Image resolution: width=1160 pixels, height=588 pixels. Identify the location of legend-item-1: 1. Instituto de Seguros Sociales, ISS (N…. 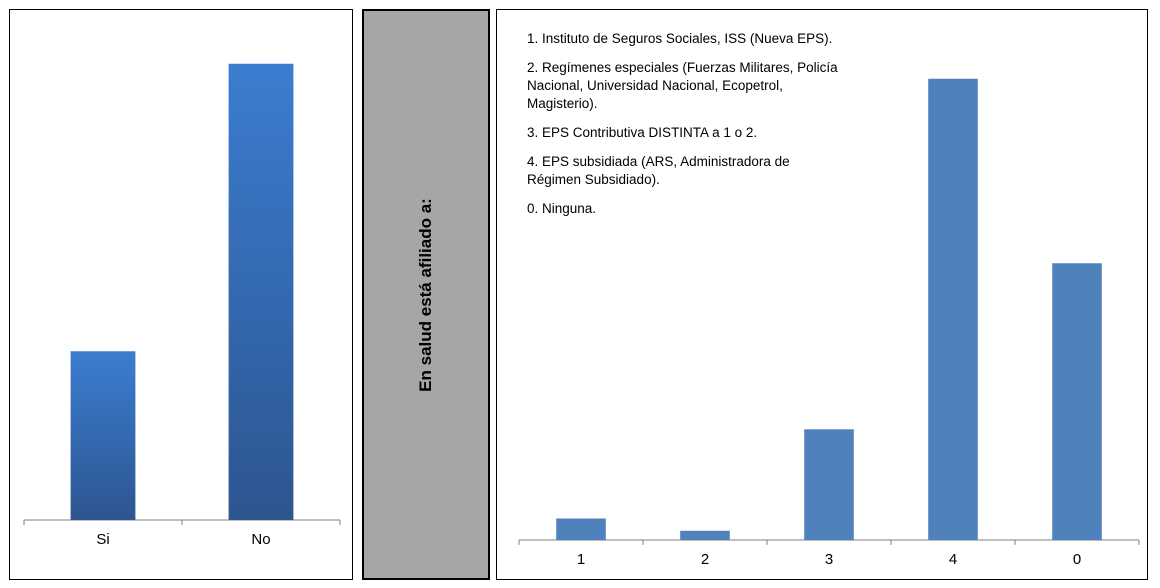
(680, 38).